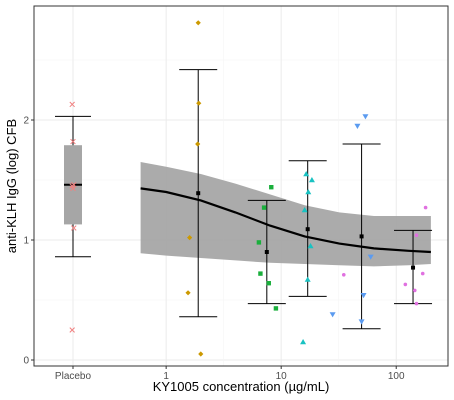  I want to click on fit-curve, so click(285, 220).